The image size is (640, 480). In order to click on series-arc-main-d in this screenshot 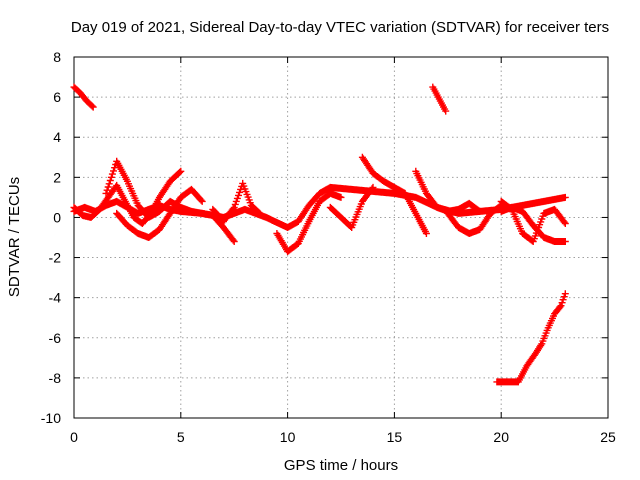, I will do `click(159, 213)`.